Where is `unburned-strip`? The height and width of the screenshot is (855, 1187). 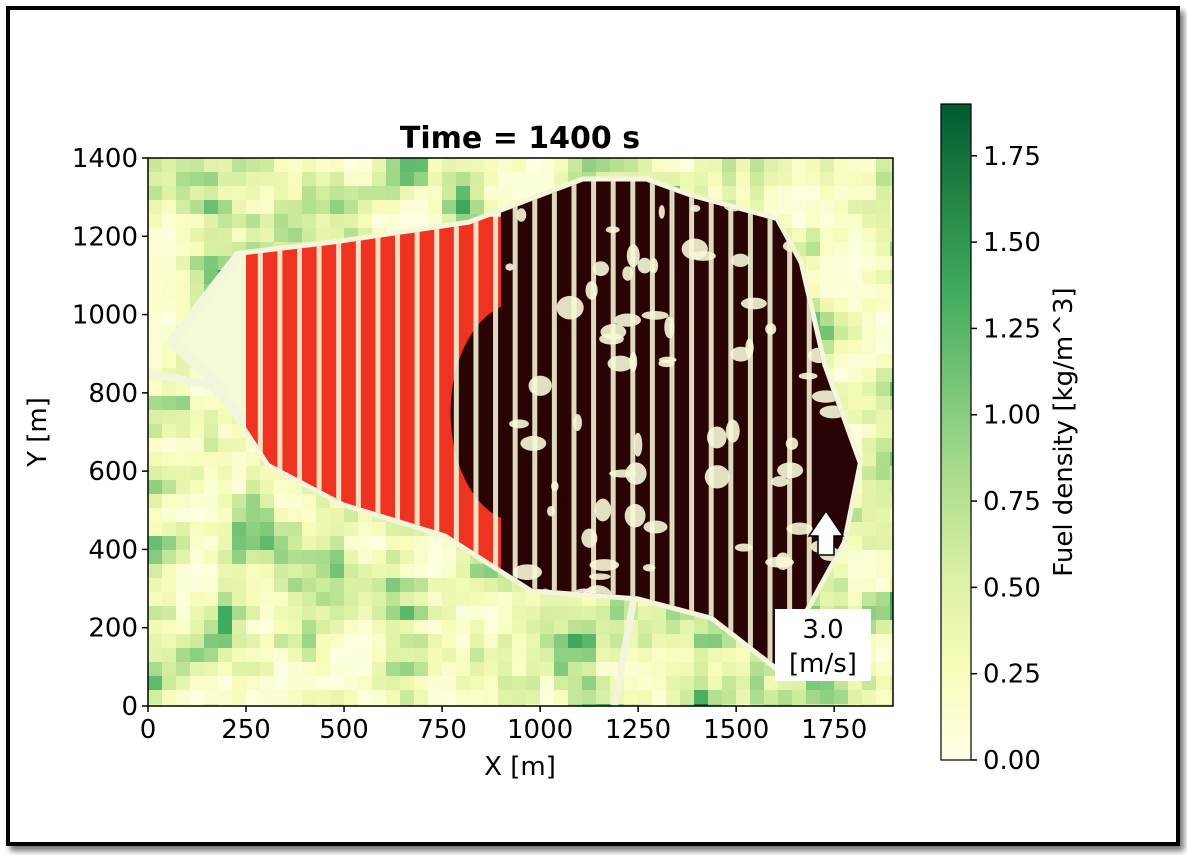
unburned-strip is located at coordinates (750, 426).